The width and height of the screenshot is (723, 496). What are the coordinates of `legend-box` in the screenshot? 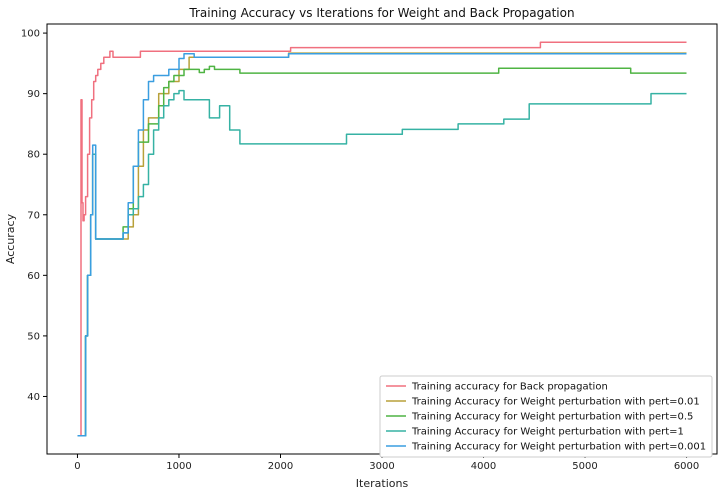 It's located at (546, 416).